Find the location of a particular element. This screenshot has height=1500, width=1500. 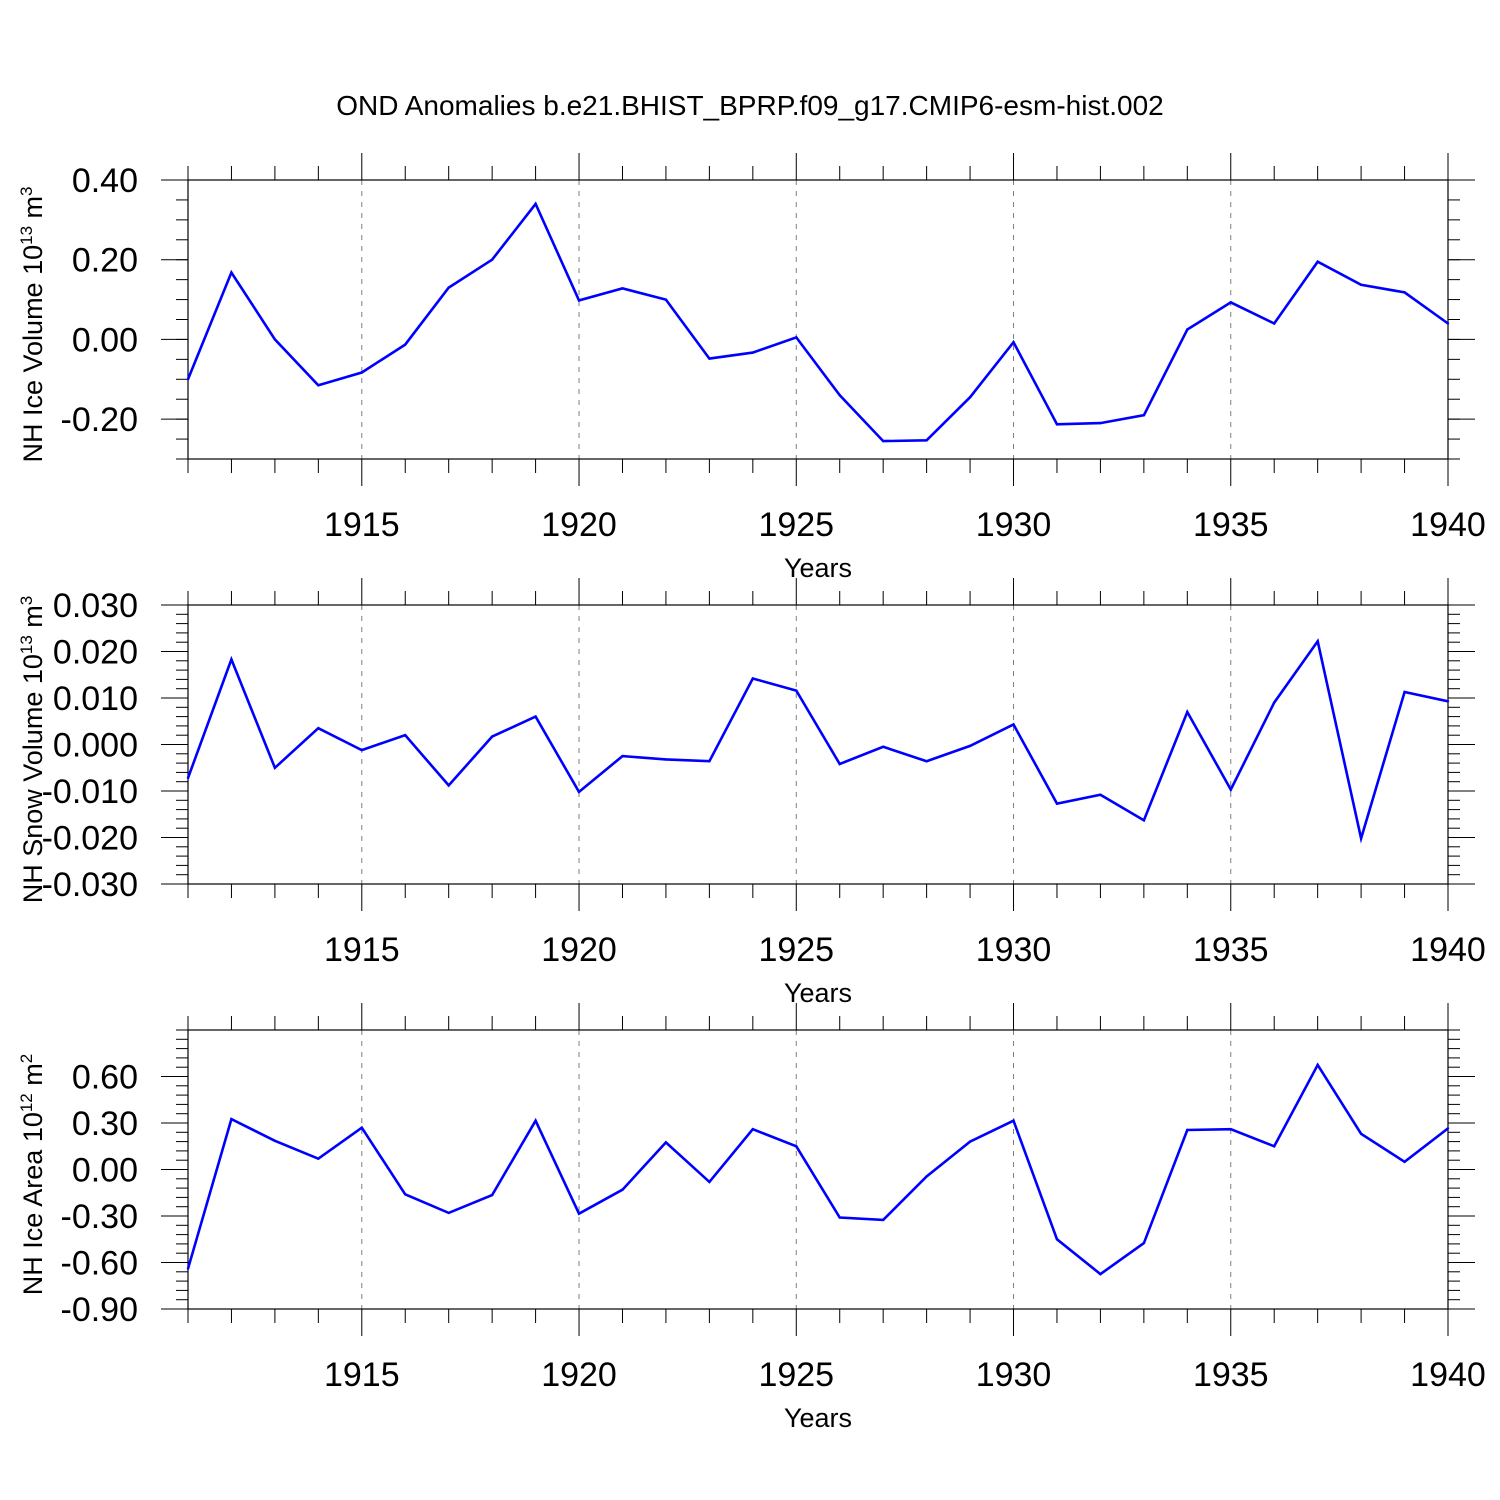

y-tick-label: 0.40 is located at coordinates (105, 181).